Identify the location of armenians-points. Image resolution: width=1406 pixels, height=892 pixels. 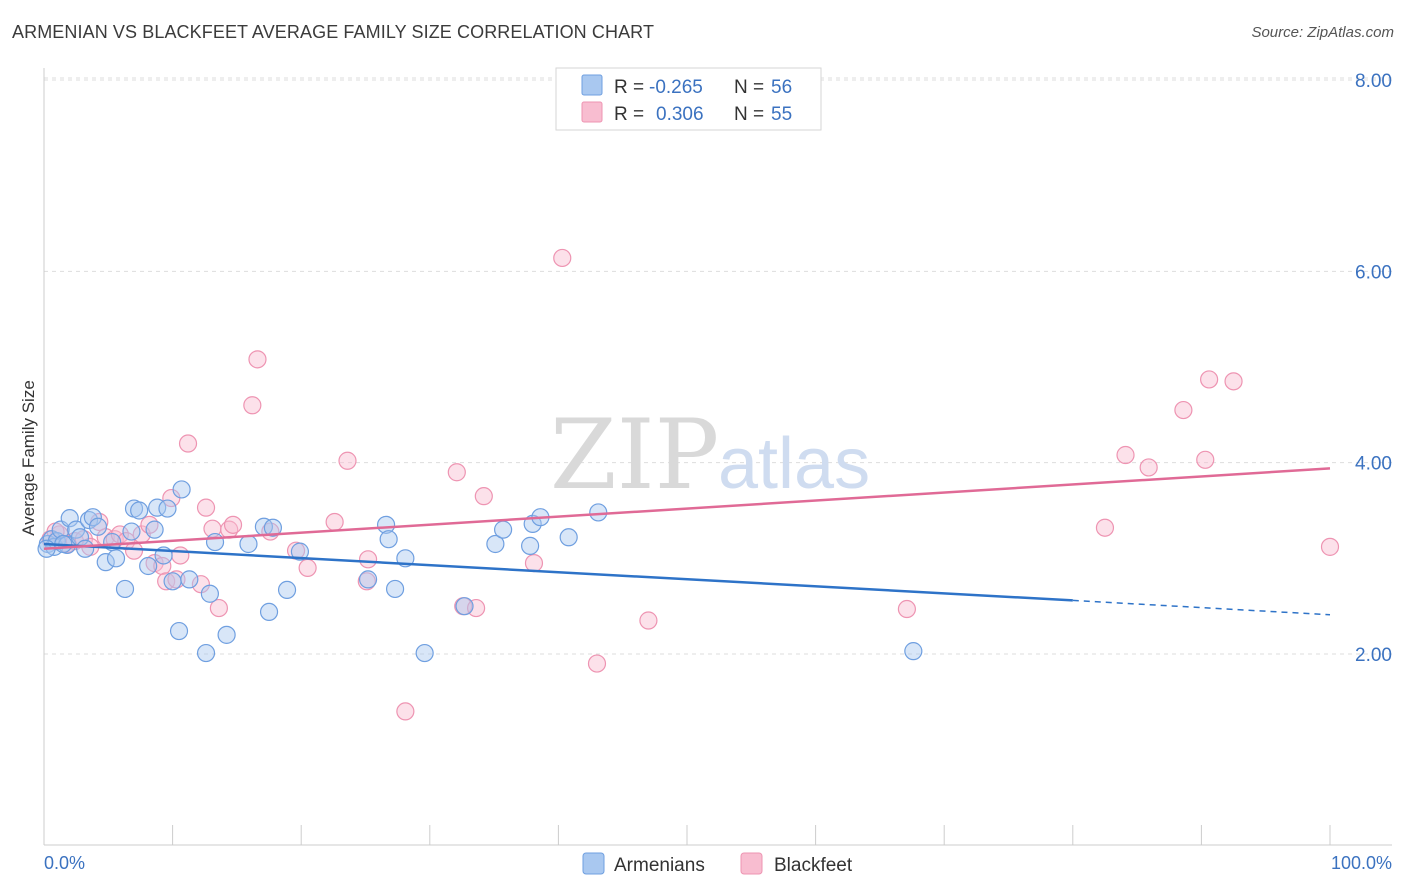
(480, 571).